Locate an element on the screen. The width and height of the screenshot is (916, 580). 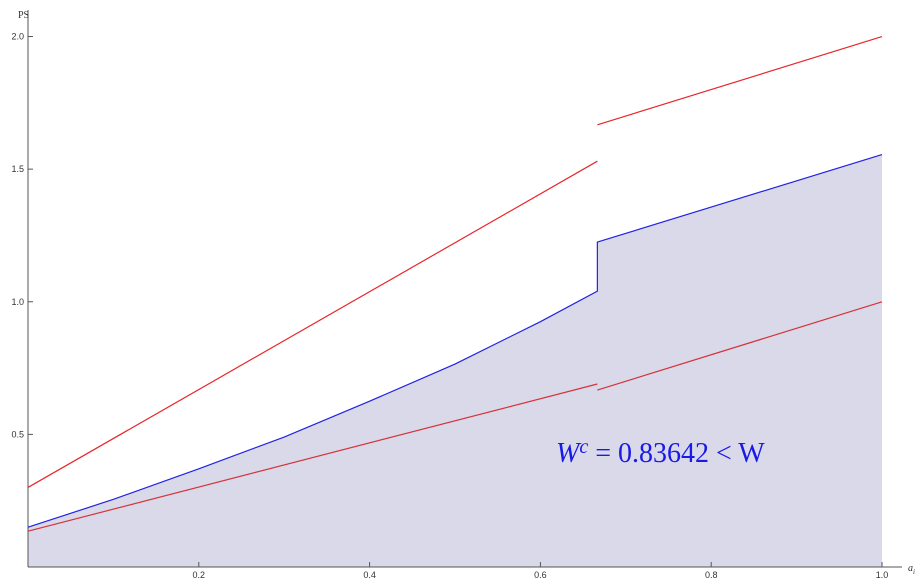
y-tick-label: 1.5 is located at coordinates (17, 169).